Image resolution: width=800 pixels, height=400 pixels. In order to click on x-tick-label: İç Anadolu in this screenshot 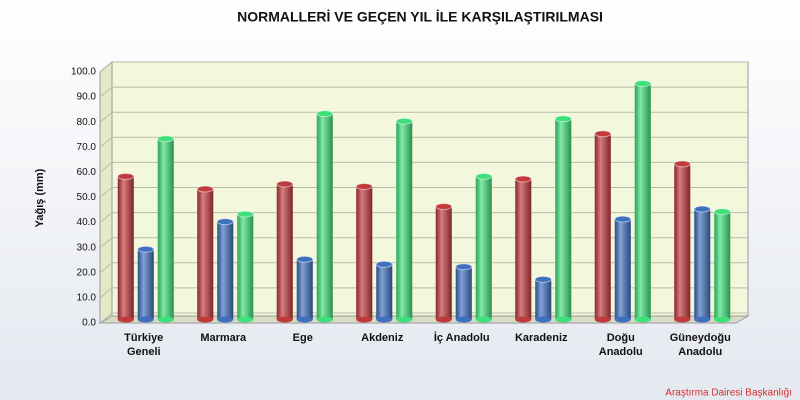, I will do `click(462, 337)`.